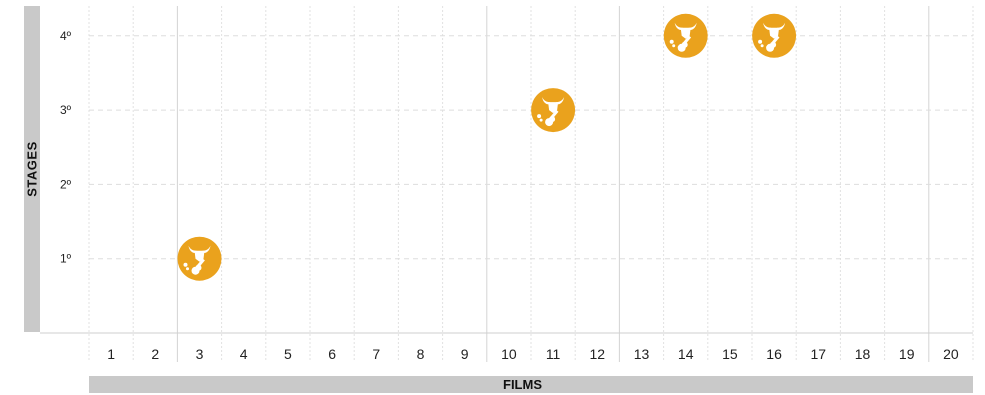 The image size is (985, 395). I want to click on y-axis-band, so click(32, 169).